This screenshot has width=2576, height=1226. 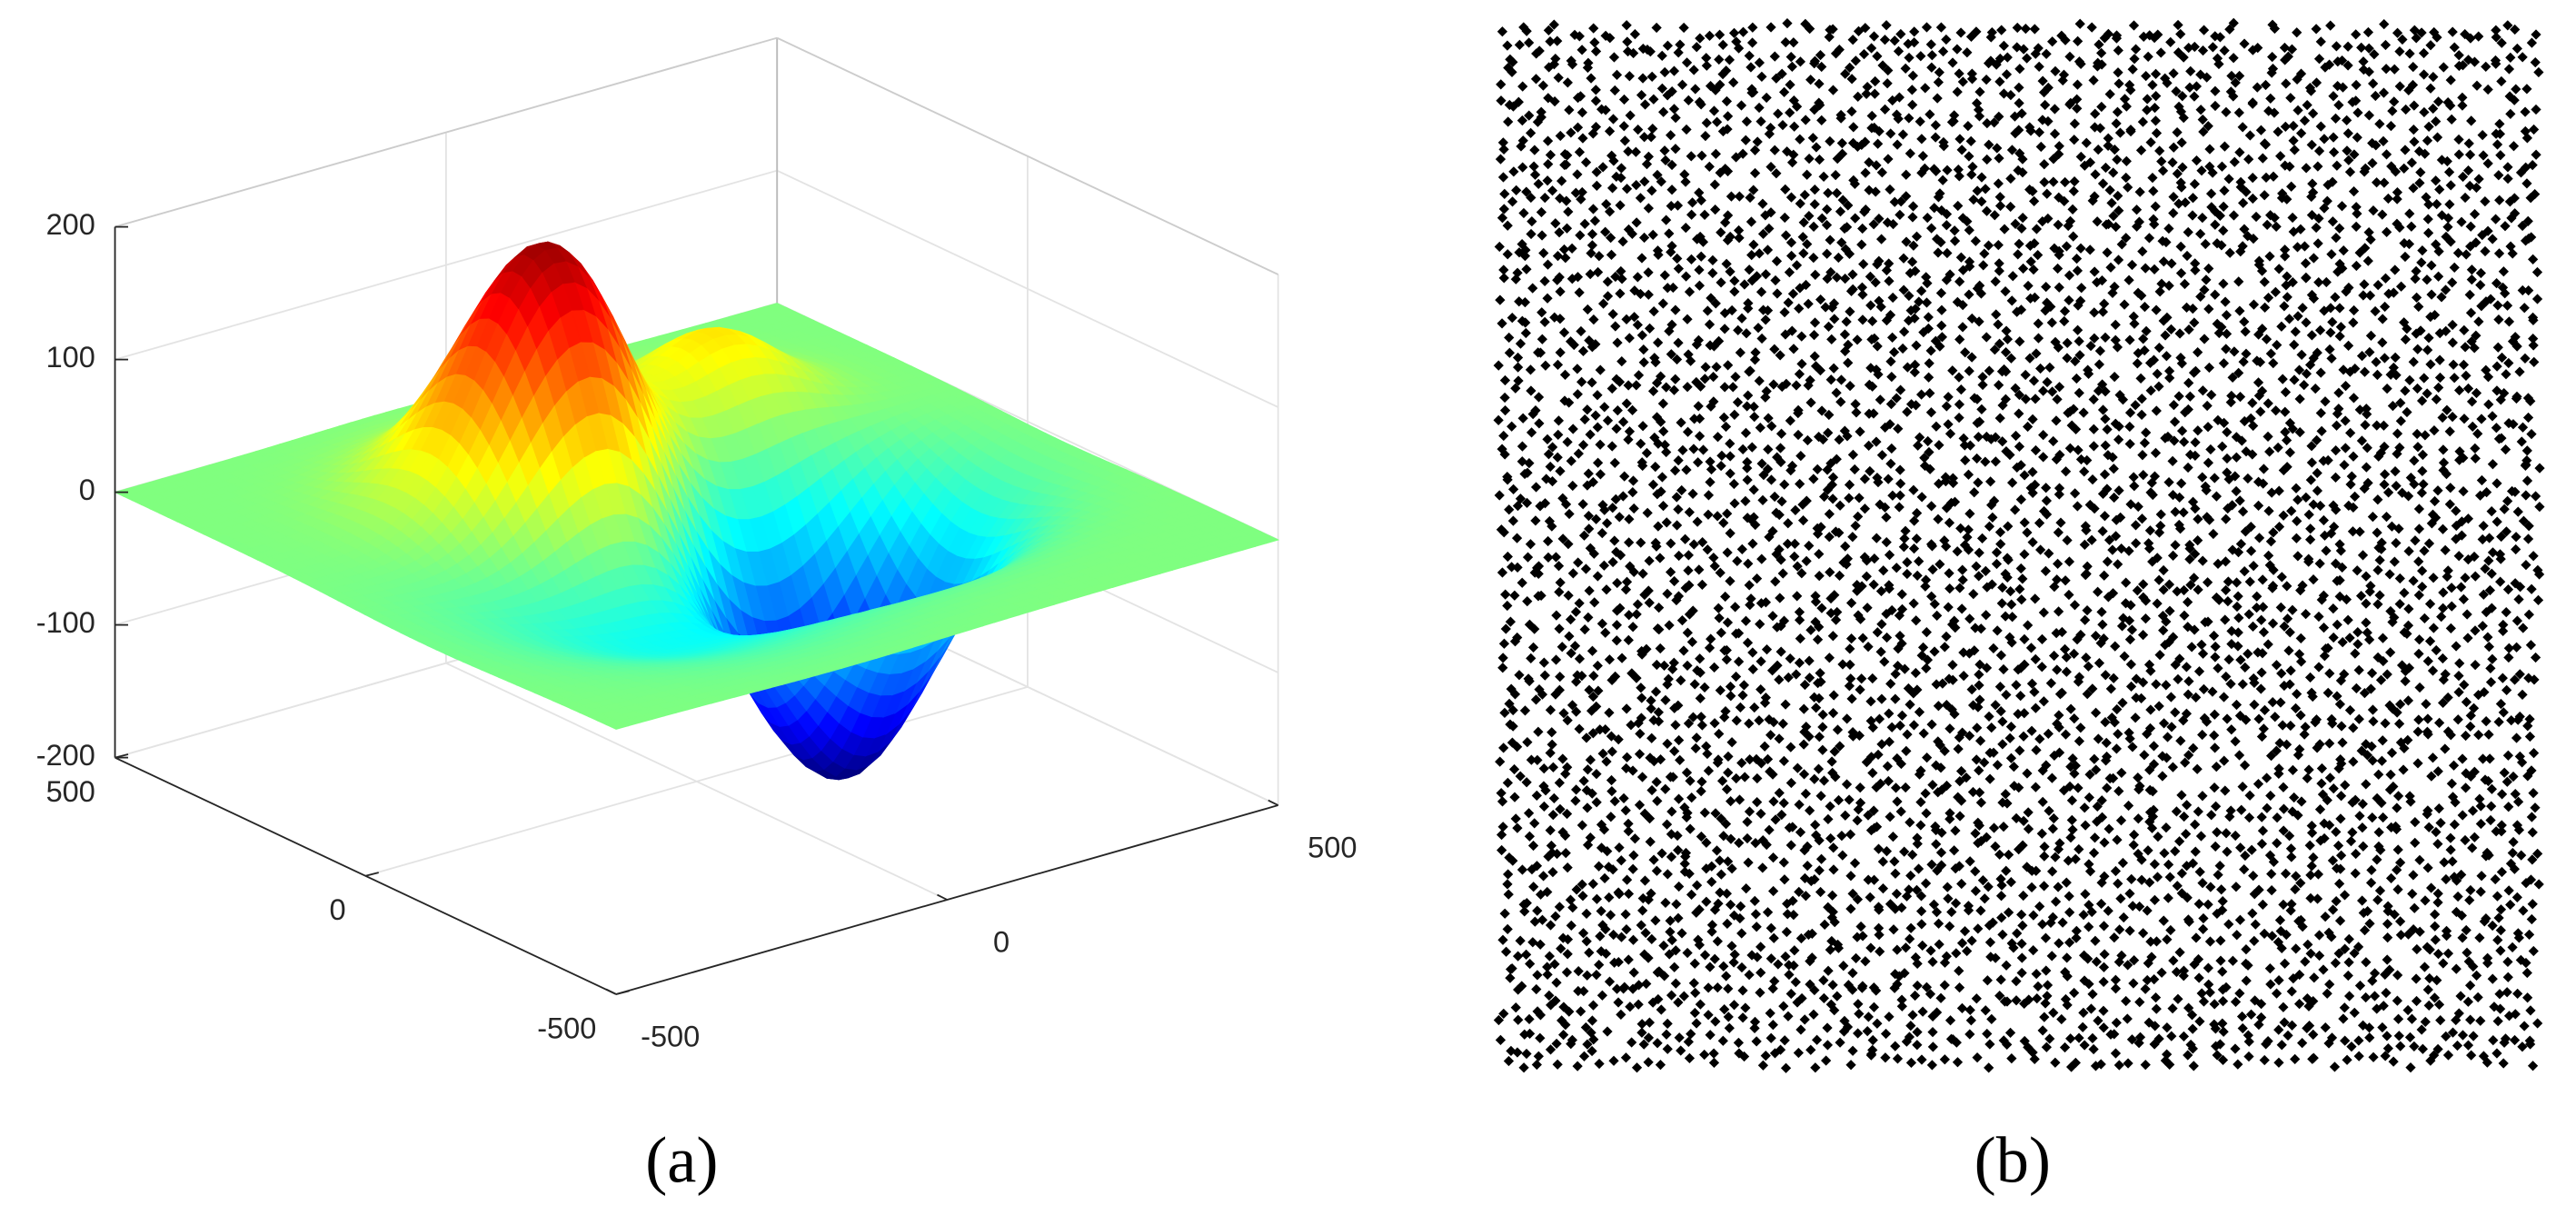 What do you see at coordinates (671, 1036) in the screenshot?
I see `x-tick-label: -500` at bounding box center [671, 1036].